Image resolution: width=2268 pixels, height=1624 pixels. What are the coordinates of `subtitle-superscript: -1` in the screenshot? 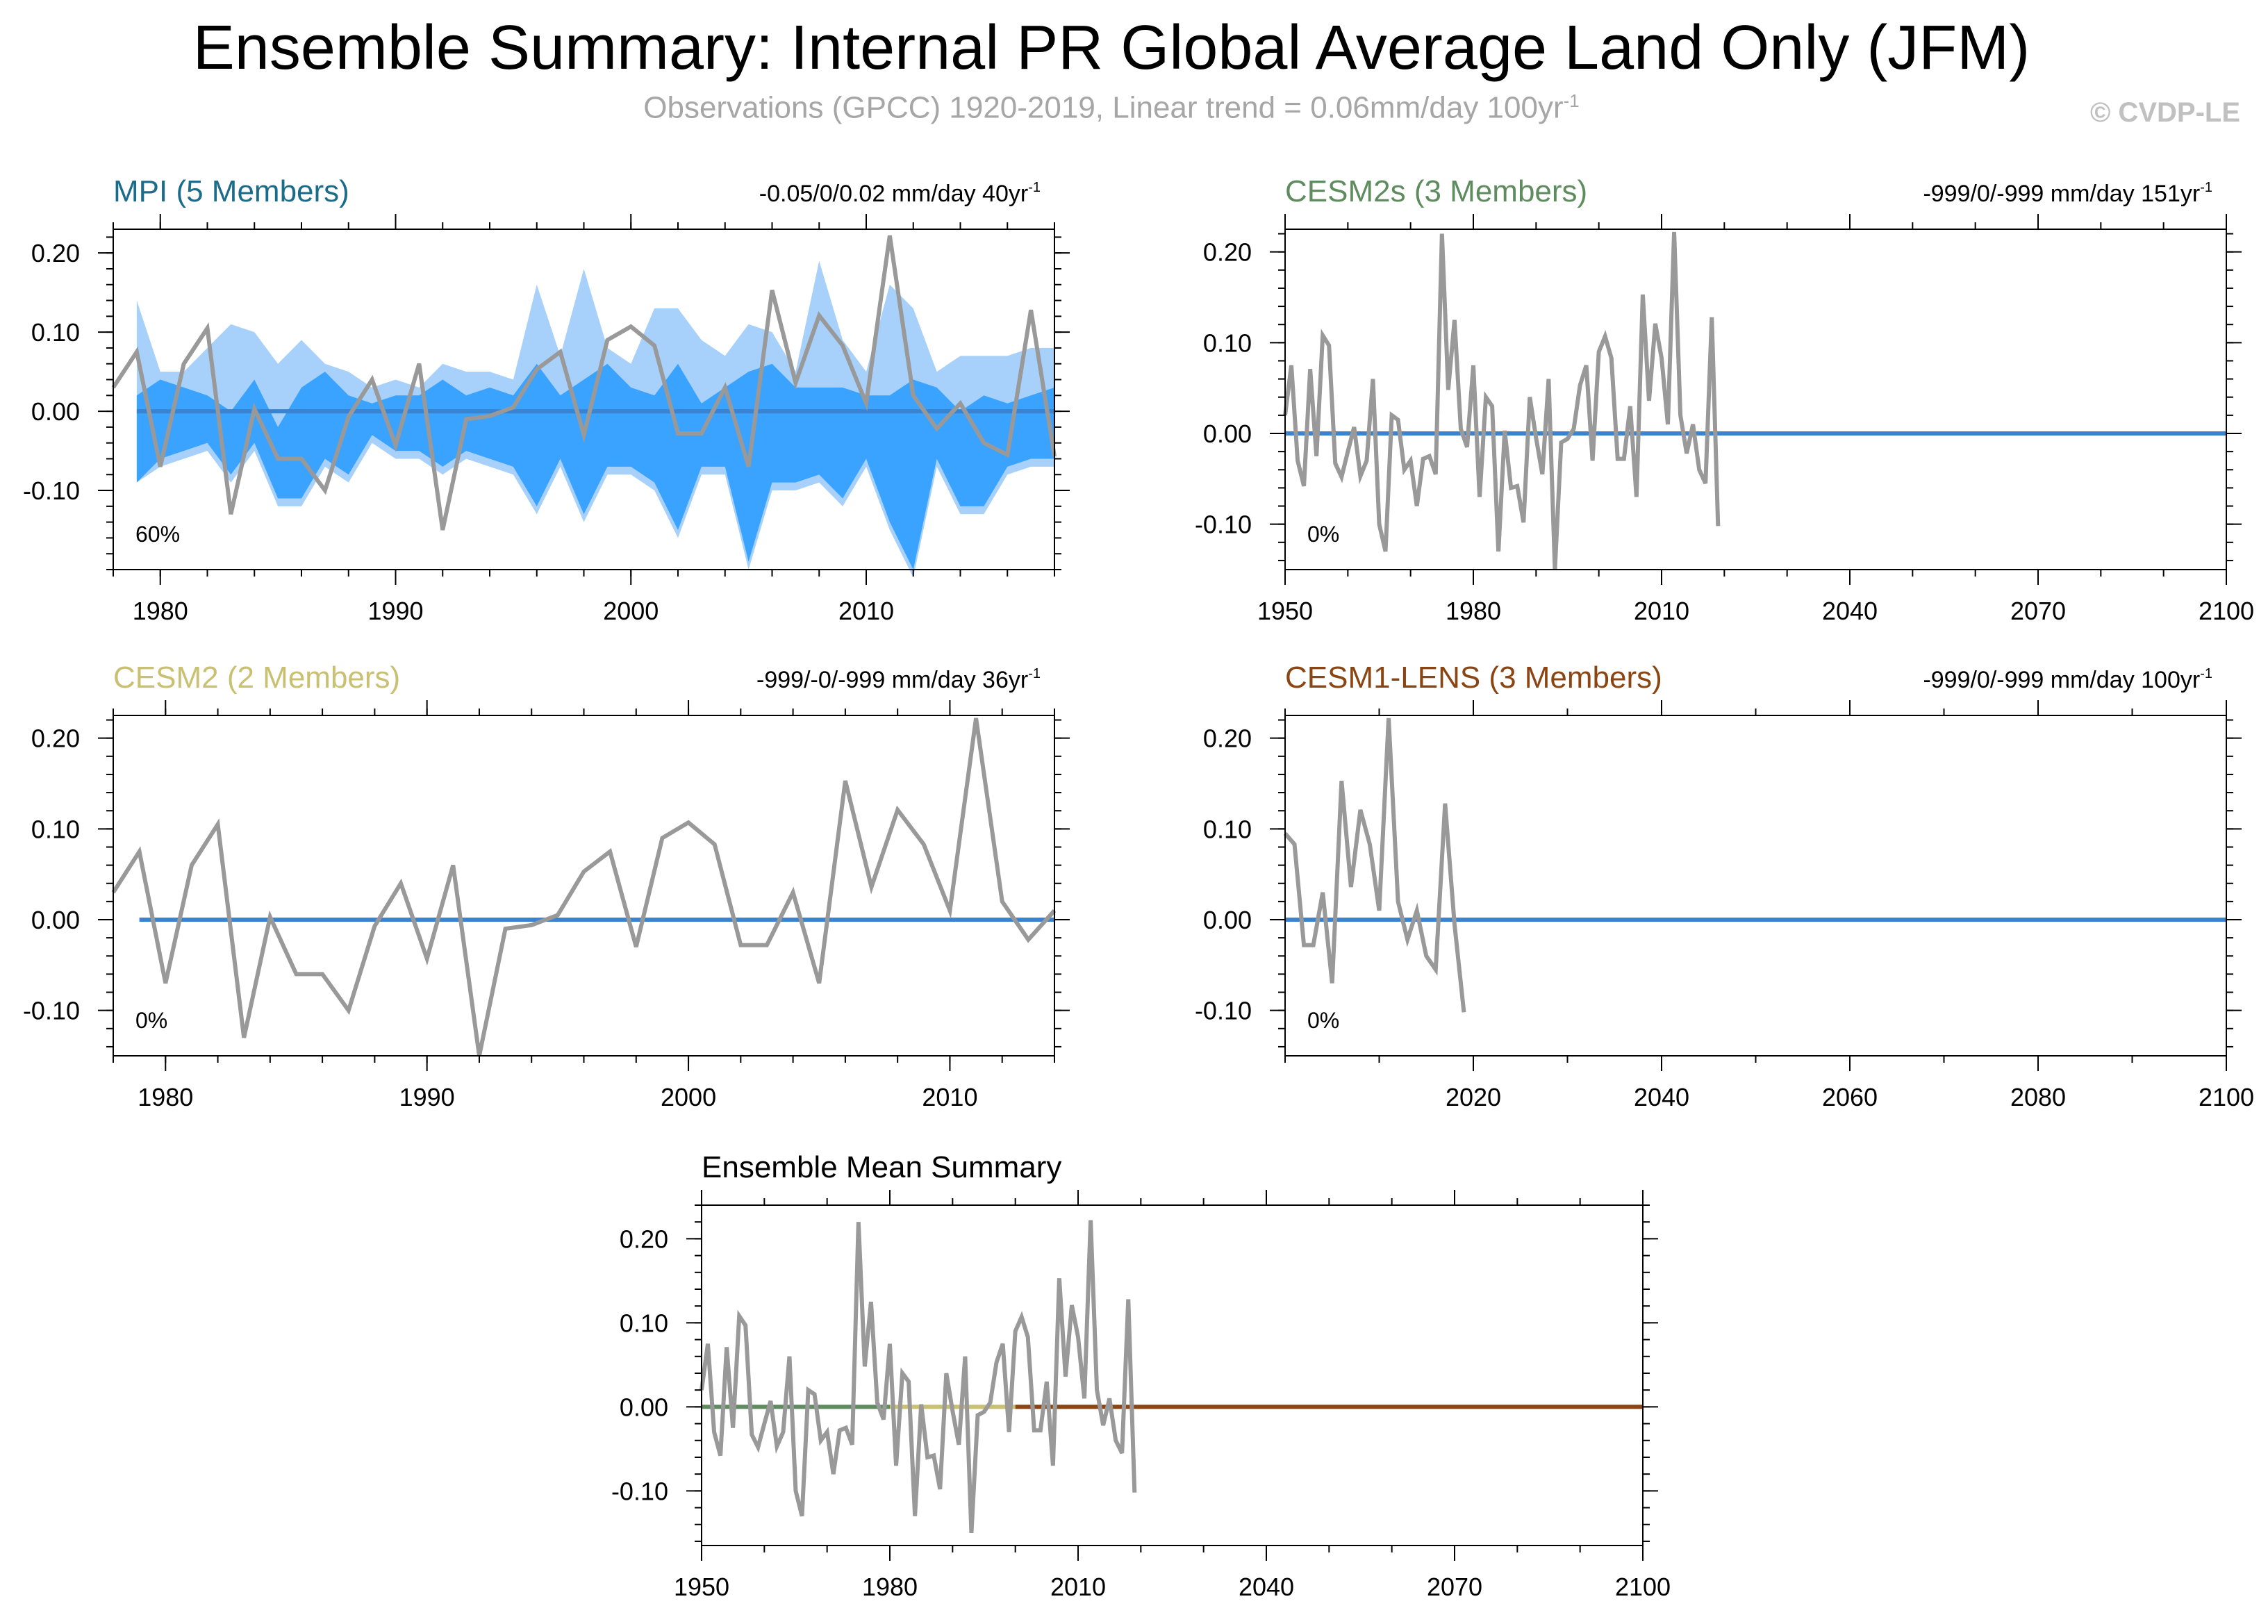 It's located at (1571, 101).